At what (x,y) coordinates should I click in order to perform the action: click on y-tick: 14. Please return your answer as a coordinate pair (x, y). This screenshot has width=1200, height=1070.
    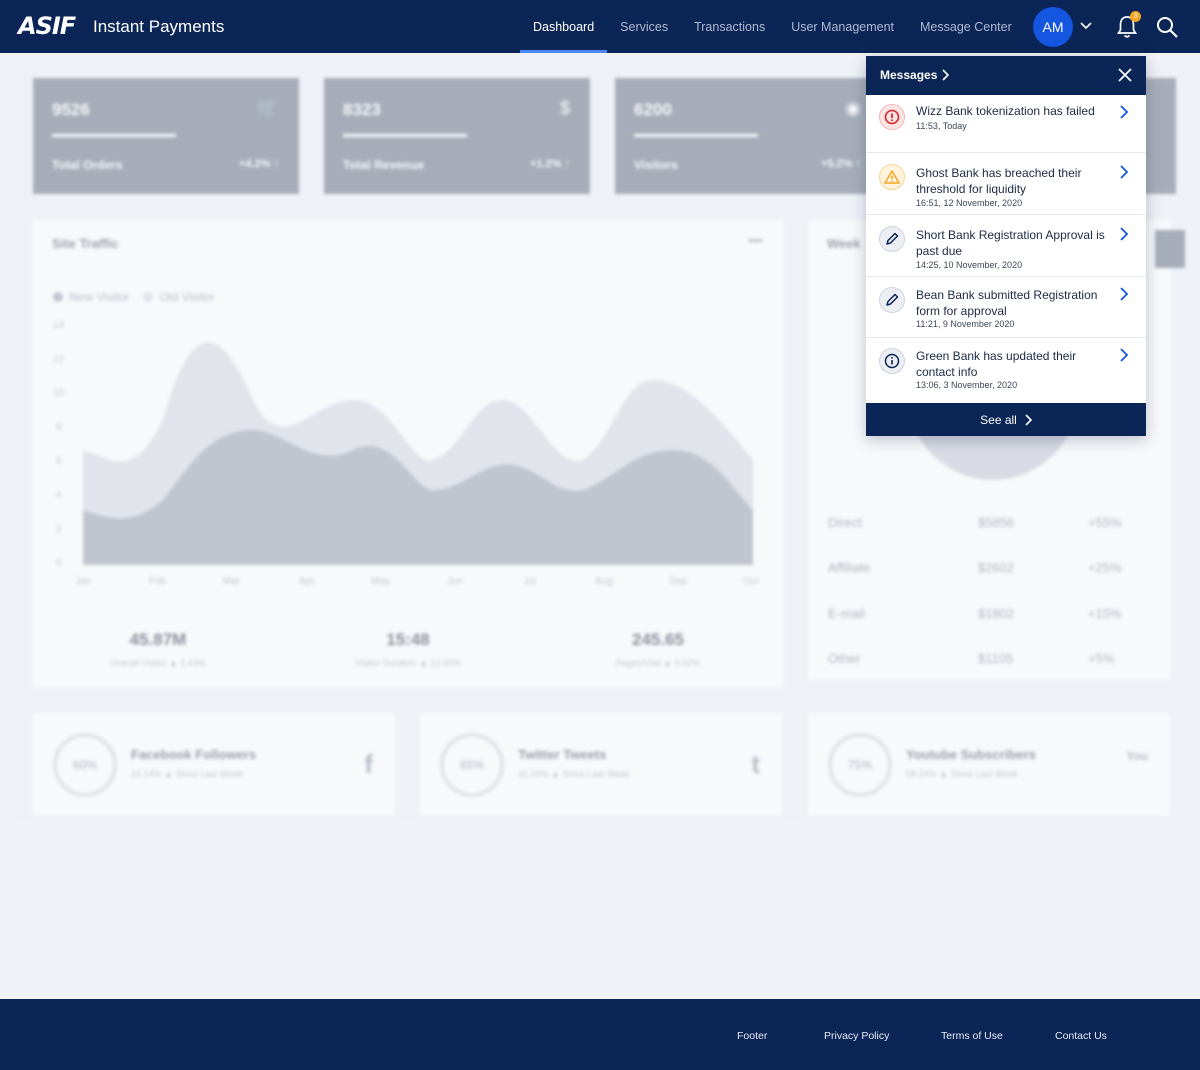
    Looking at the image, I should click on (59, 325).